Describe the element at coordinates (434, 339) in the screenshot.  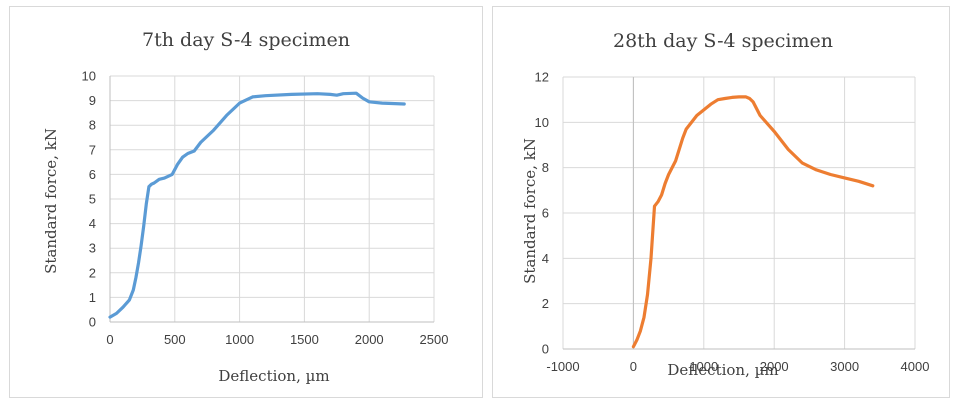
I see `x-tick-label: 2500` at that location.